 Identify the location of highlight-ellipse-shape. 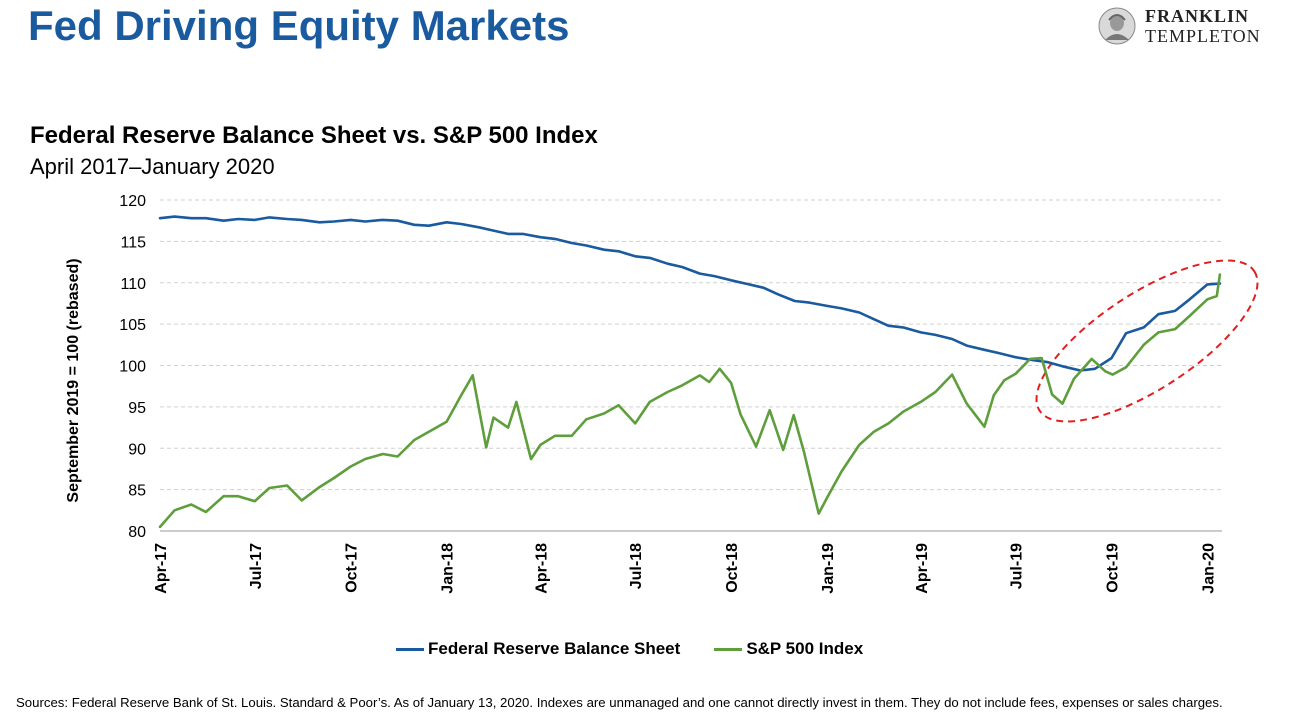
(1147, 341).